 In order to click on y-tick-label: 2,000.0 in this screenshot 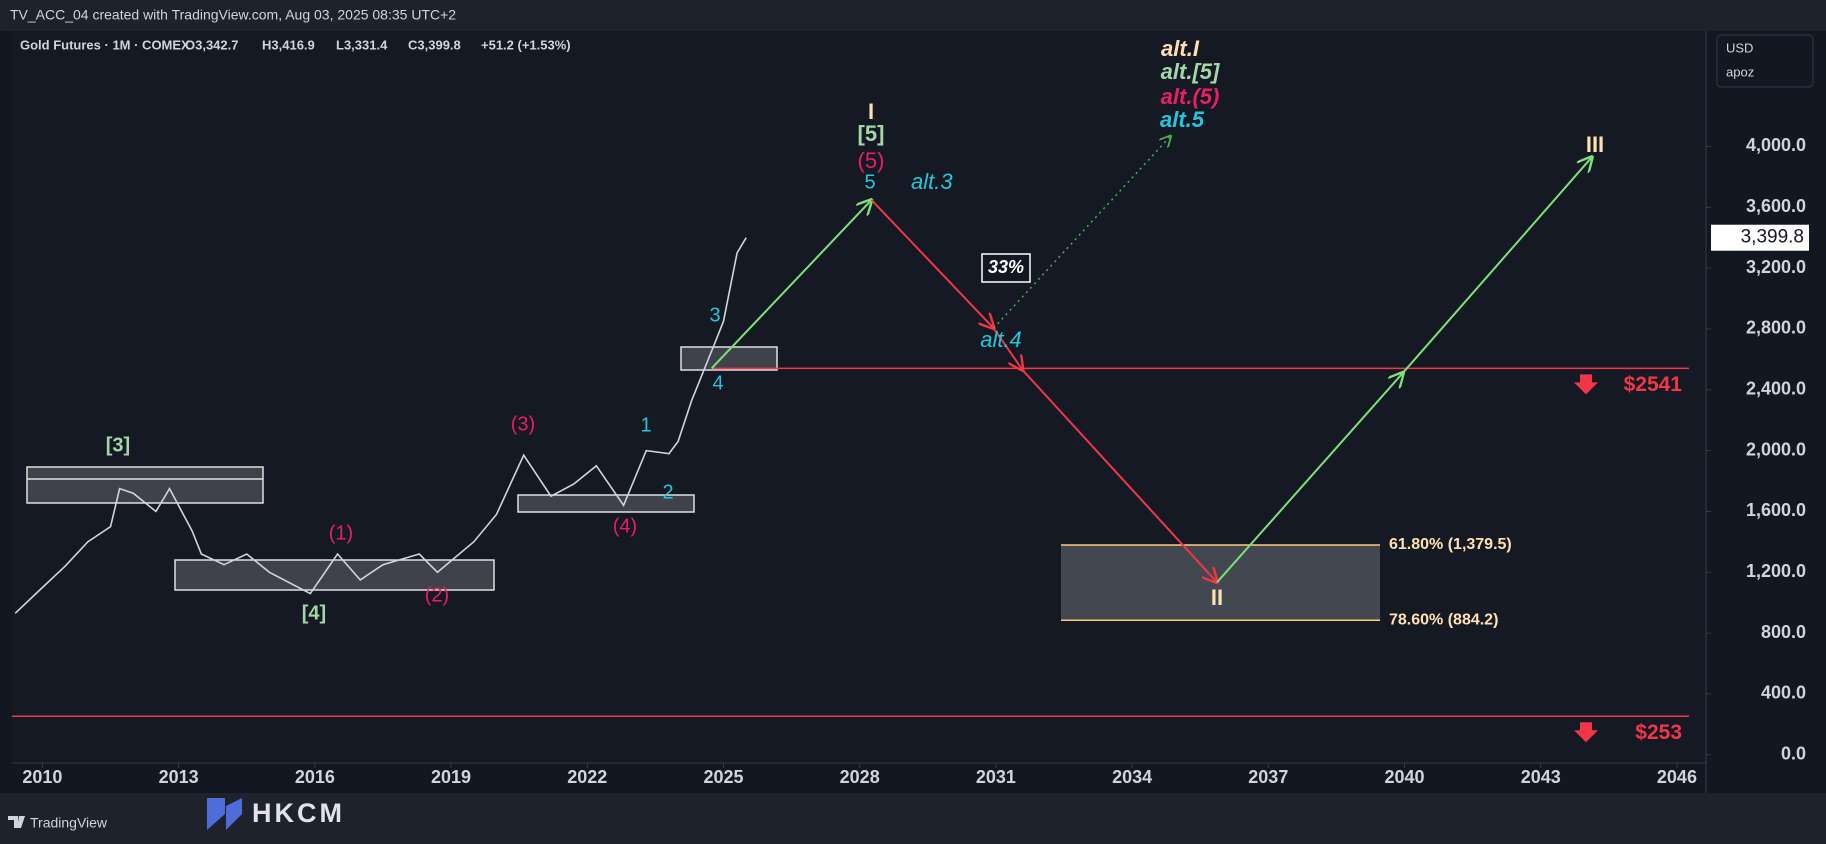, I will do `click(1776, 449)`.